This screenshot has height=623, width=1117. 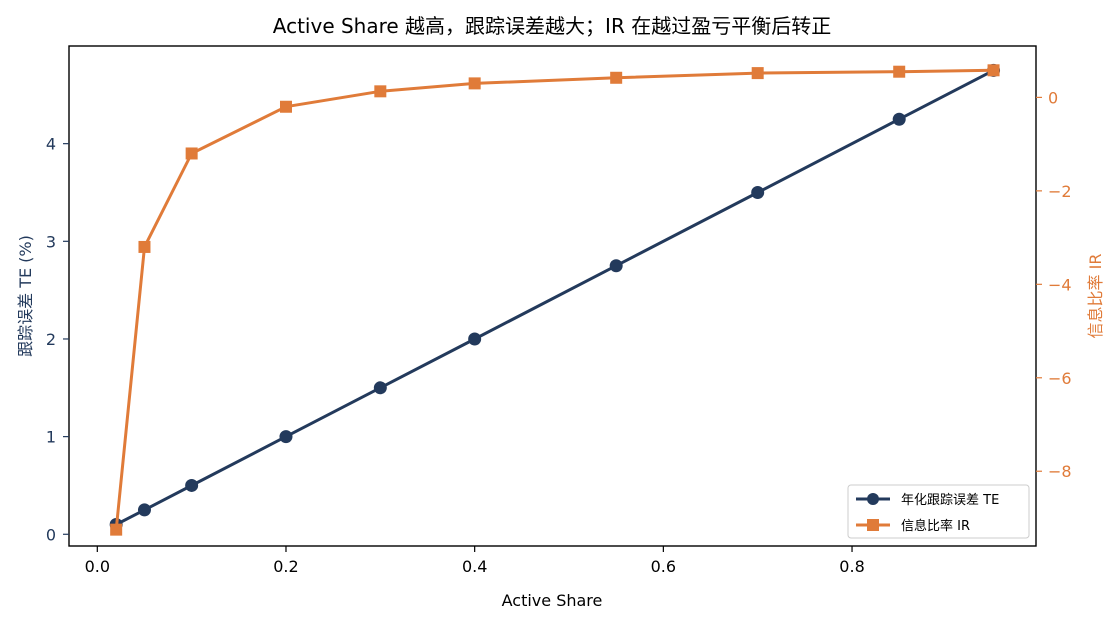 I want to click on y-right-tick-label: −6, so click(x=1060, y=378).